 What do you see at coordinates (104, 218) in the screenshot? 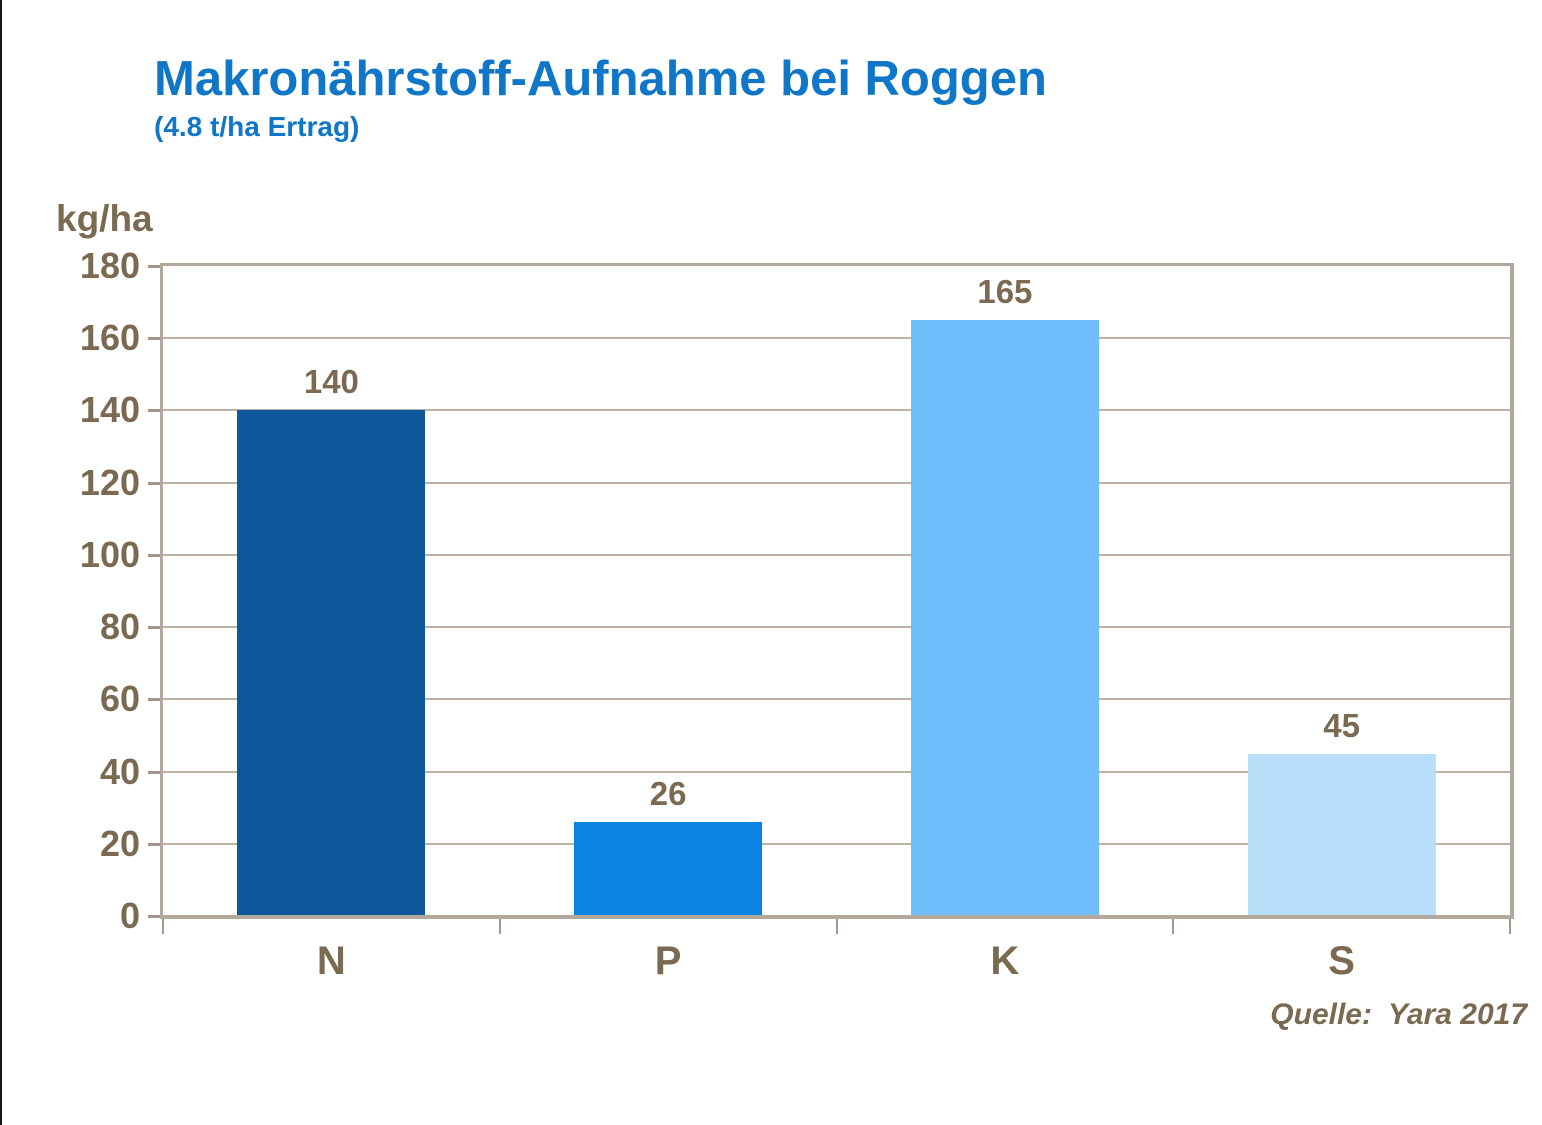
I see `y-axis-unit-label: kg/ha` at bounding box center [104, 218].